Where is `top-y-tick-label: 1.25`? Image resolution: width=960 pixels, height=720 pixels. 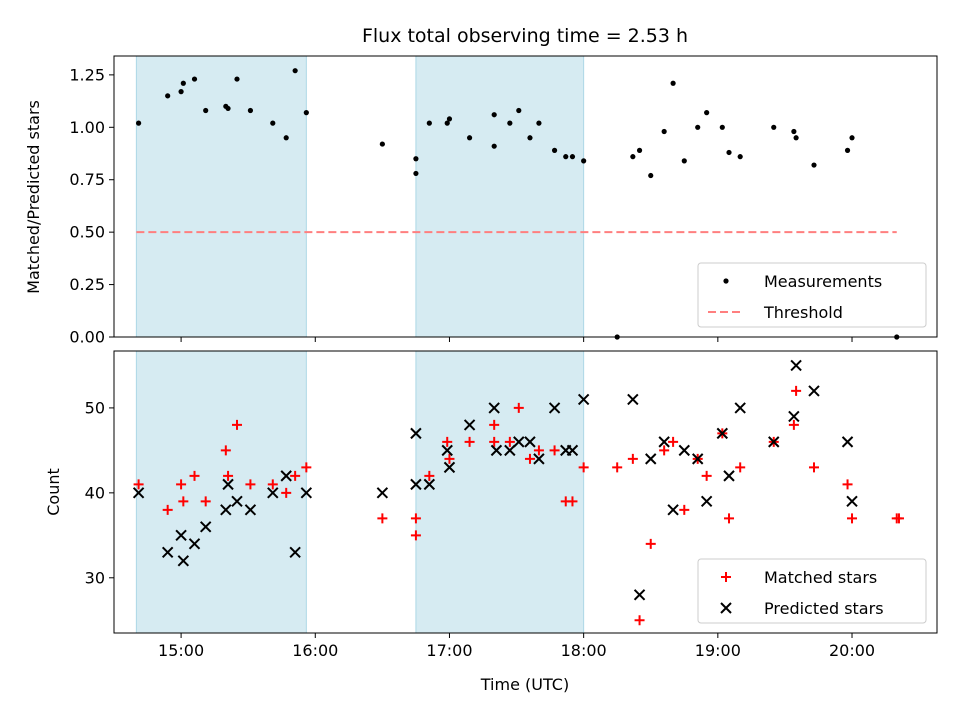 top-y-tick-label: 1.25 is located at coordinates (87, 74).